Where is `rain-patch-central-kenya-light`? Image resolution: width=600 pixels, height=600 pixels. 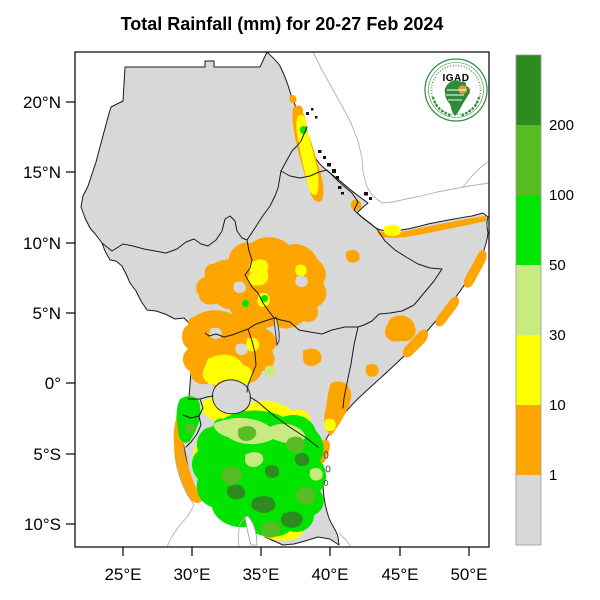
rain-patch-central-kenya-light is located at coordinates (270, 371).